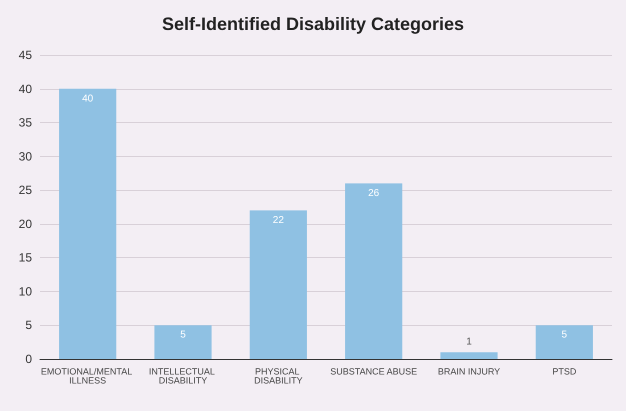 The width and height of the screenshot is (626, 411). I want to click on x-tick-label: PHYSICAL DISABILITY, so click(278, 376).